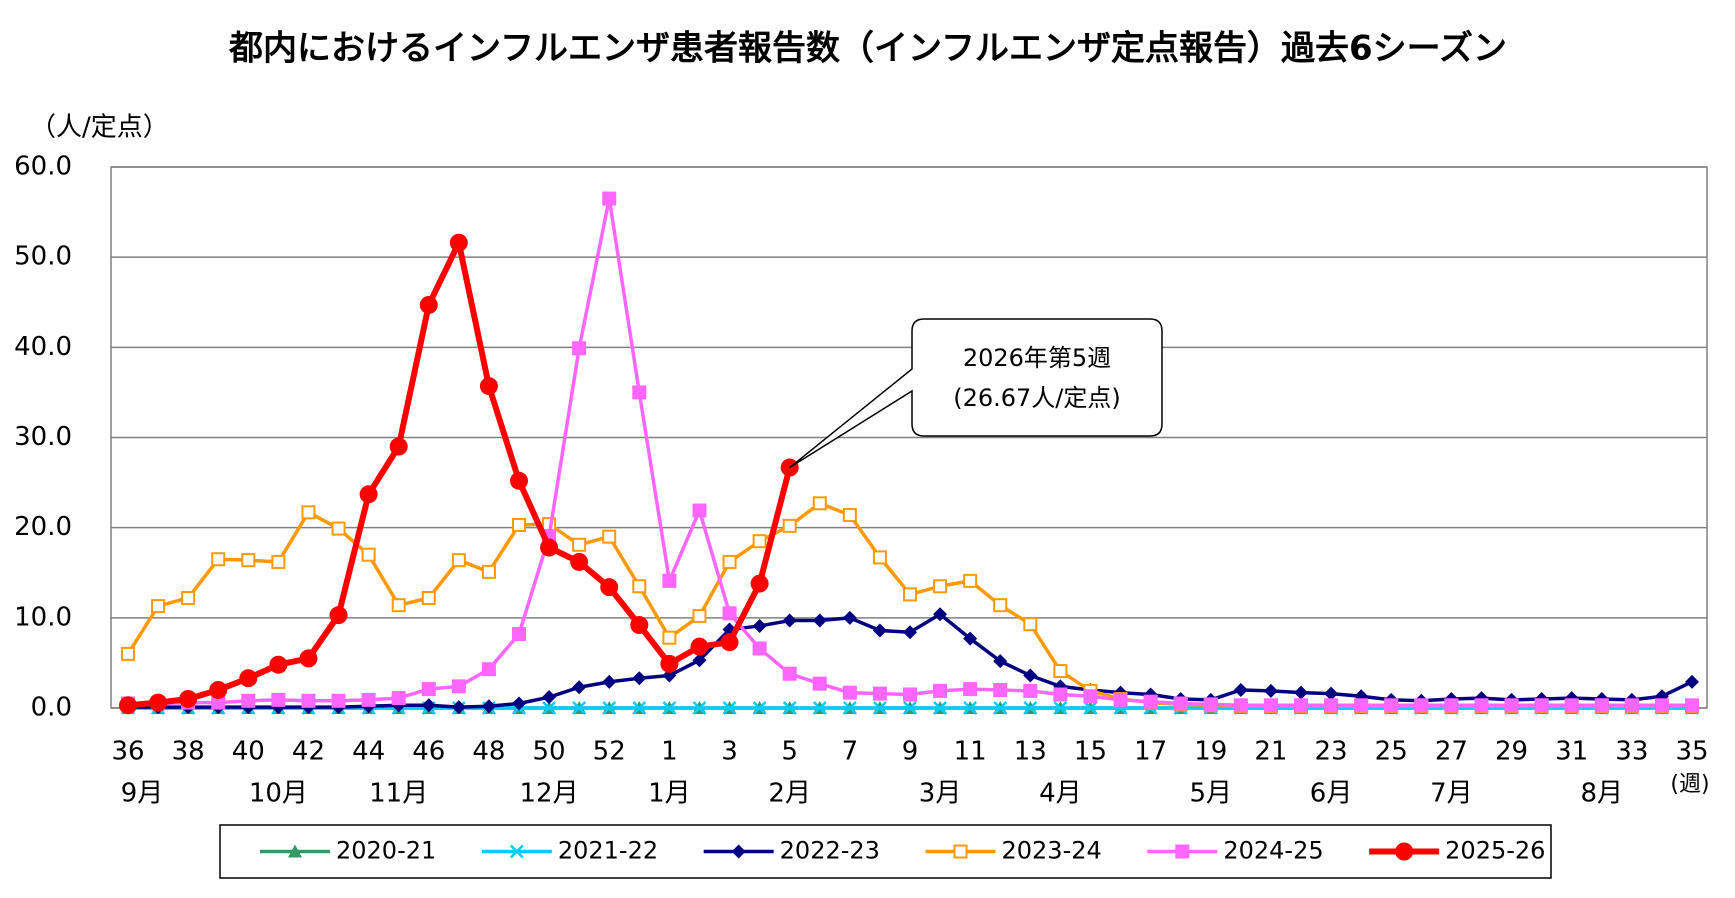 This screenshot has height=898, width=1735. Describe the element at coordinates (1060, 794) in the screenshot. I see `month-label: 4月` at that location.